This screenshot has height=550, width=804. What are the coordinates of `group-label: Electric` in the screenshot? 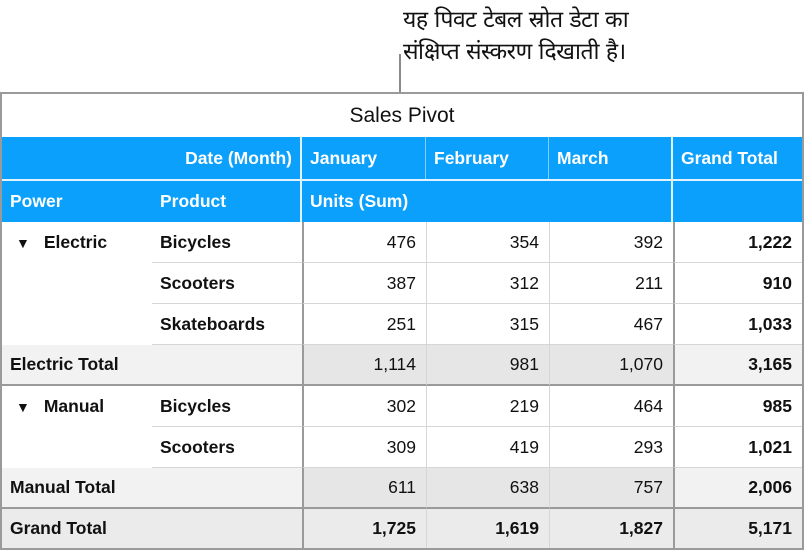 It's located at (75, 242).